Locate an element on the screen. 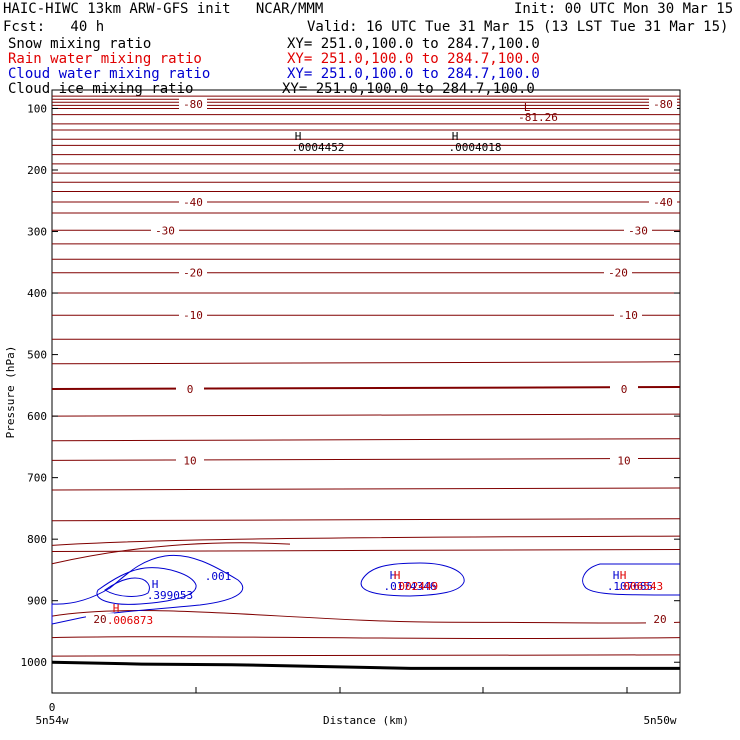 The image size is (740, 740). snow-max-value: .0004018 is located at coordinates (475, 147).